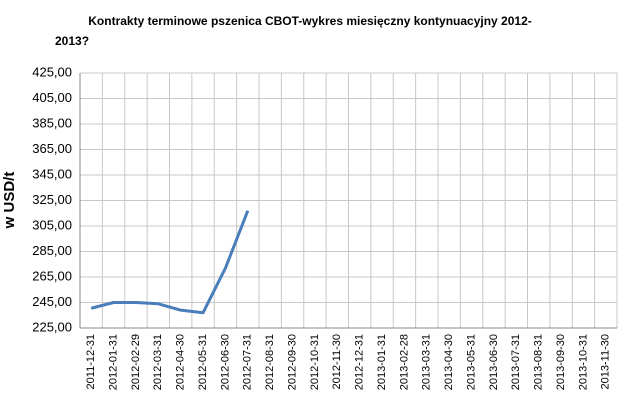 This screenshot has height=418, width=620. Describe the element at coordinates (181, 362) in the screenshot. I see `x-tick-label: 2012-04-30` at that location.